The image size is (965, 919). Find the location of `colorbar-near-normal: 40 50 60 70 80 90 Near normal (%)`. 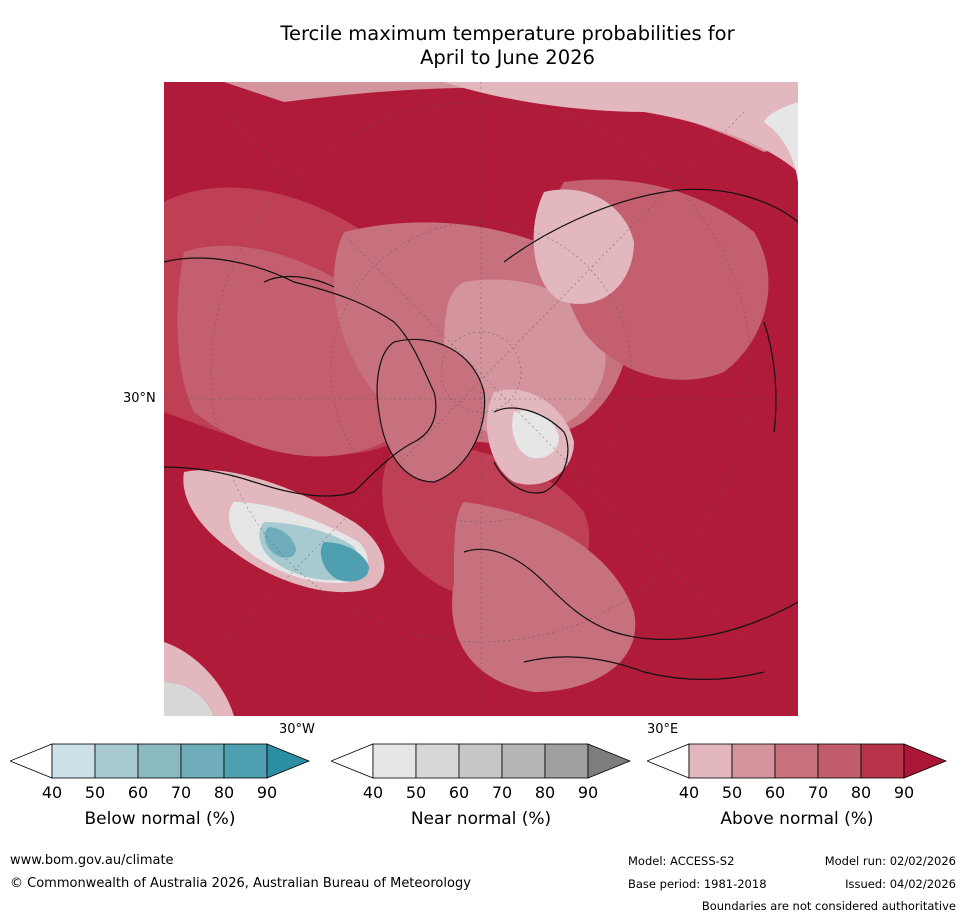

colorbar-near-normal: 40 50 60 70 80 90 Near normal (%) is located at coordinates (481, 798).